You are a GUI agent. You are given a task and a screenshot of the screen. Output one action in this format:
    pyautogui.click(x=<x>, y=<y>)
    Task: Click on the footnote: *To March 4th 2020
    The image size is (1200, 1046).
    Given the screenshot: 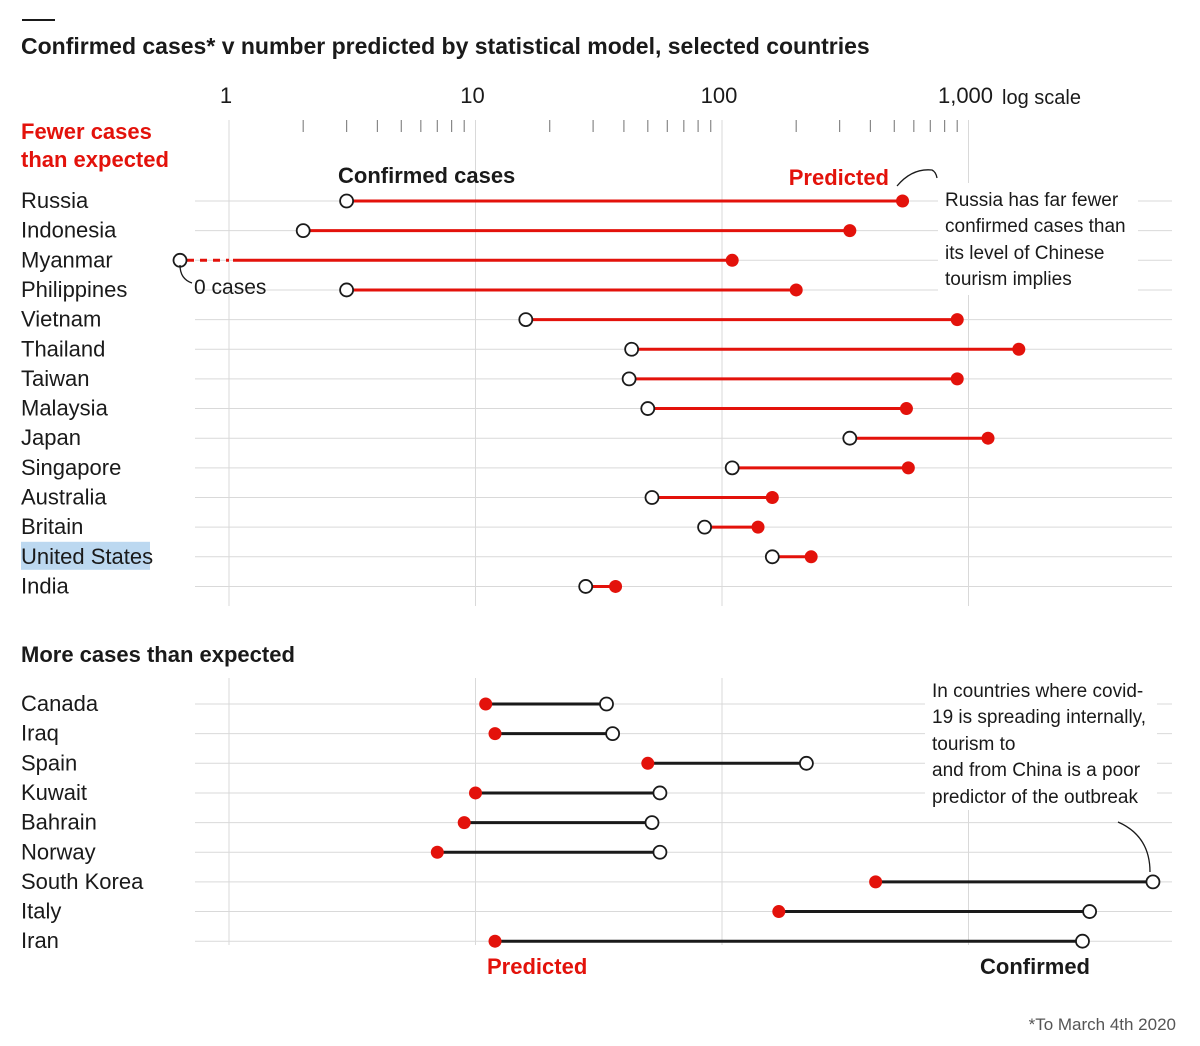 What is the action you would take?
    pyautogui.click(x=1102, y=1024)
    